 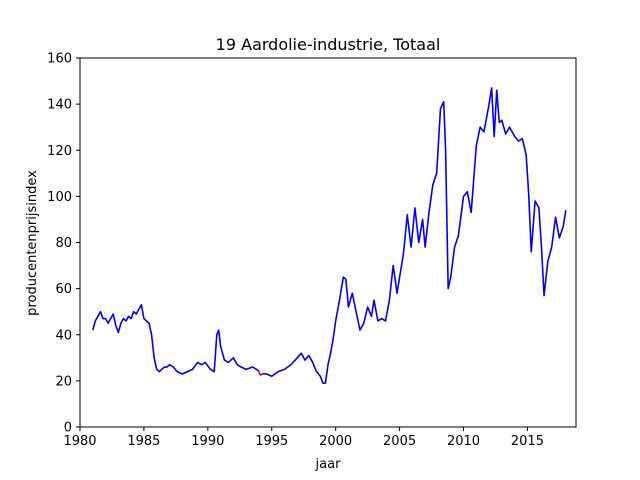 I want to click on y-axis: 0 20 40 60 80 100 120 140 160, so click(x=63, y=244).